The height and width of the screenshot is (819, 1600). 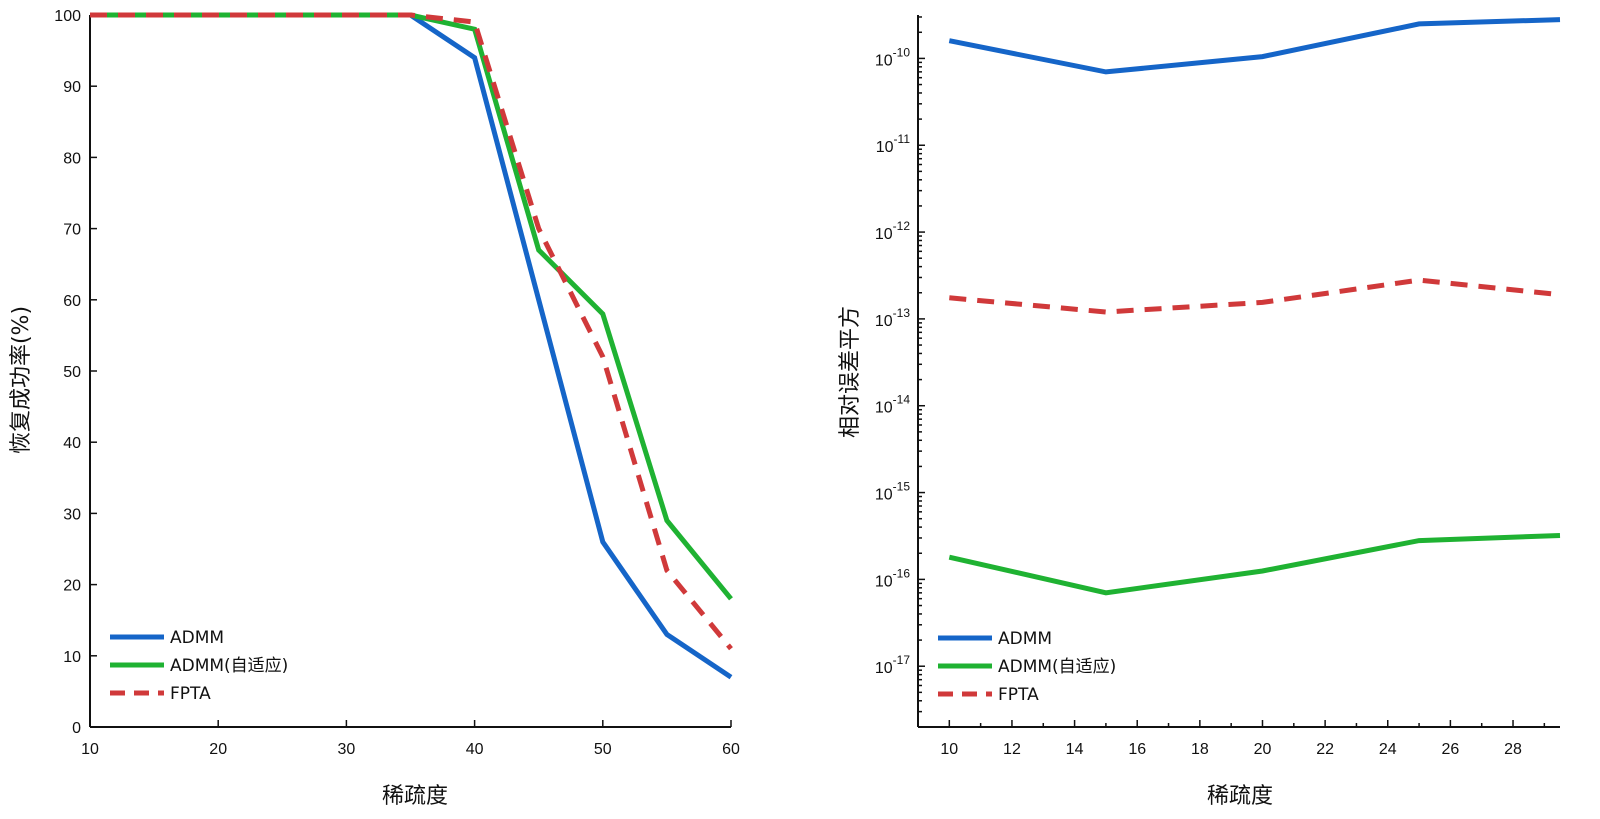 I want to click on y-tick-label: 70, so click(x=72, y=230).